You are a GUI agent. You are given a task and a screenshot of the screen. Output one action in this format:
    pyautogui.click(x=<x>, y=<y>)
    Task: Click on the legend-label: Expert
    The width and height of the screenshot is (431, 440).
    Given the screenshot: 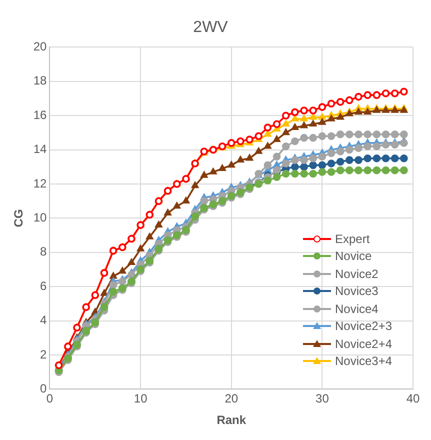 What is the action you would take?
    pyautogui.click(x=352, y=239)
    